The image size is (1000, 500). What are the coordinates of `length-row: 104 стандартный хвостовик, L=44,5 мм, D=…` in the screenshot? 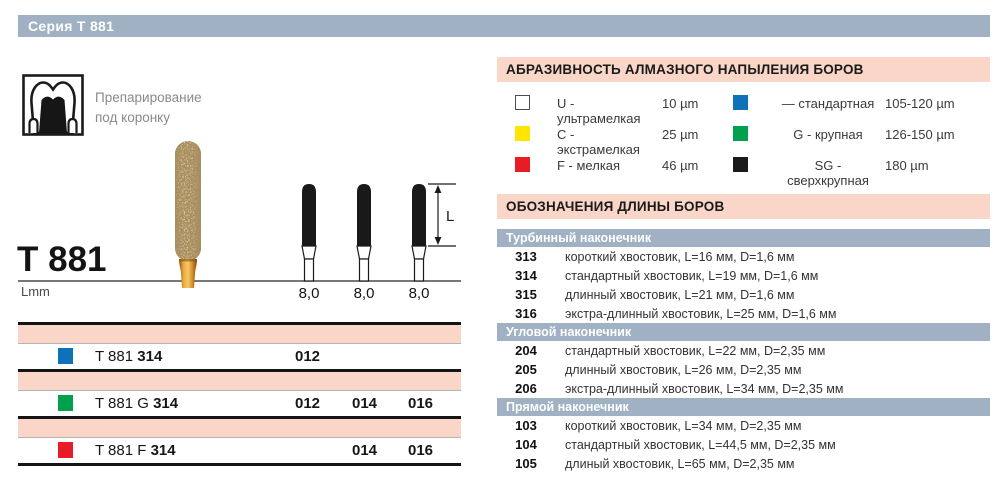 It's located at (743, 444).